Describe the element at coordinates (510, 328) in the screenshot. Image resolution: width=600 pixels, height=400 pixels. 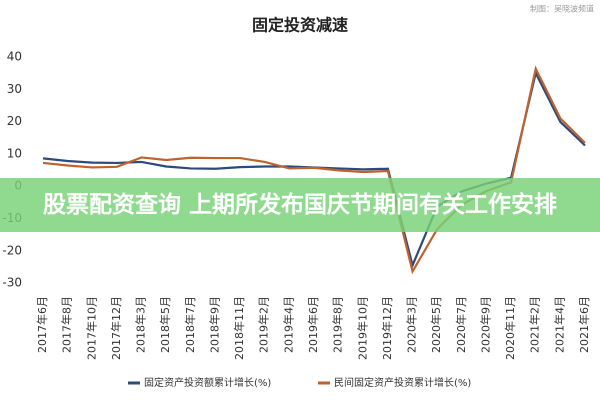
I see `x-tick-label: 2020年11月` at that location.